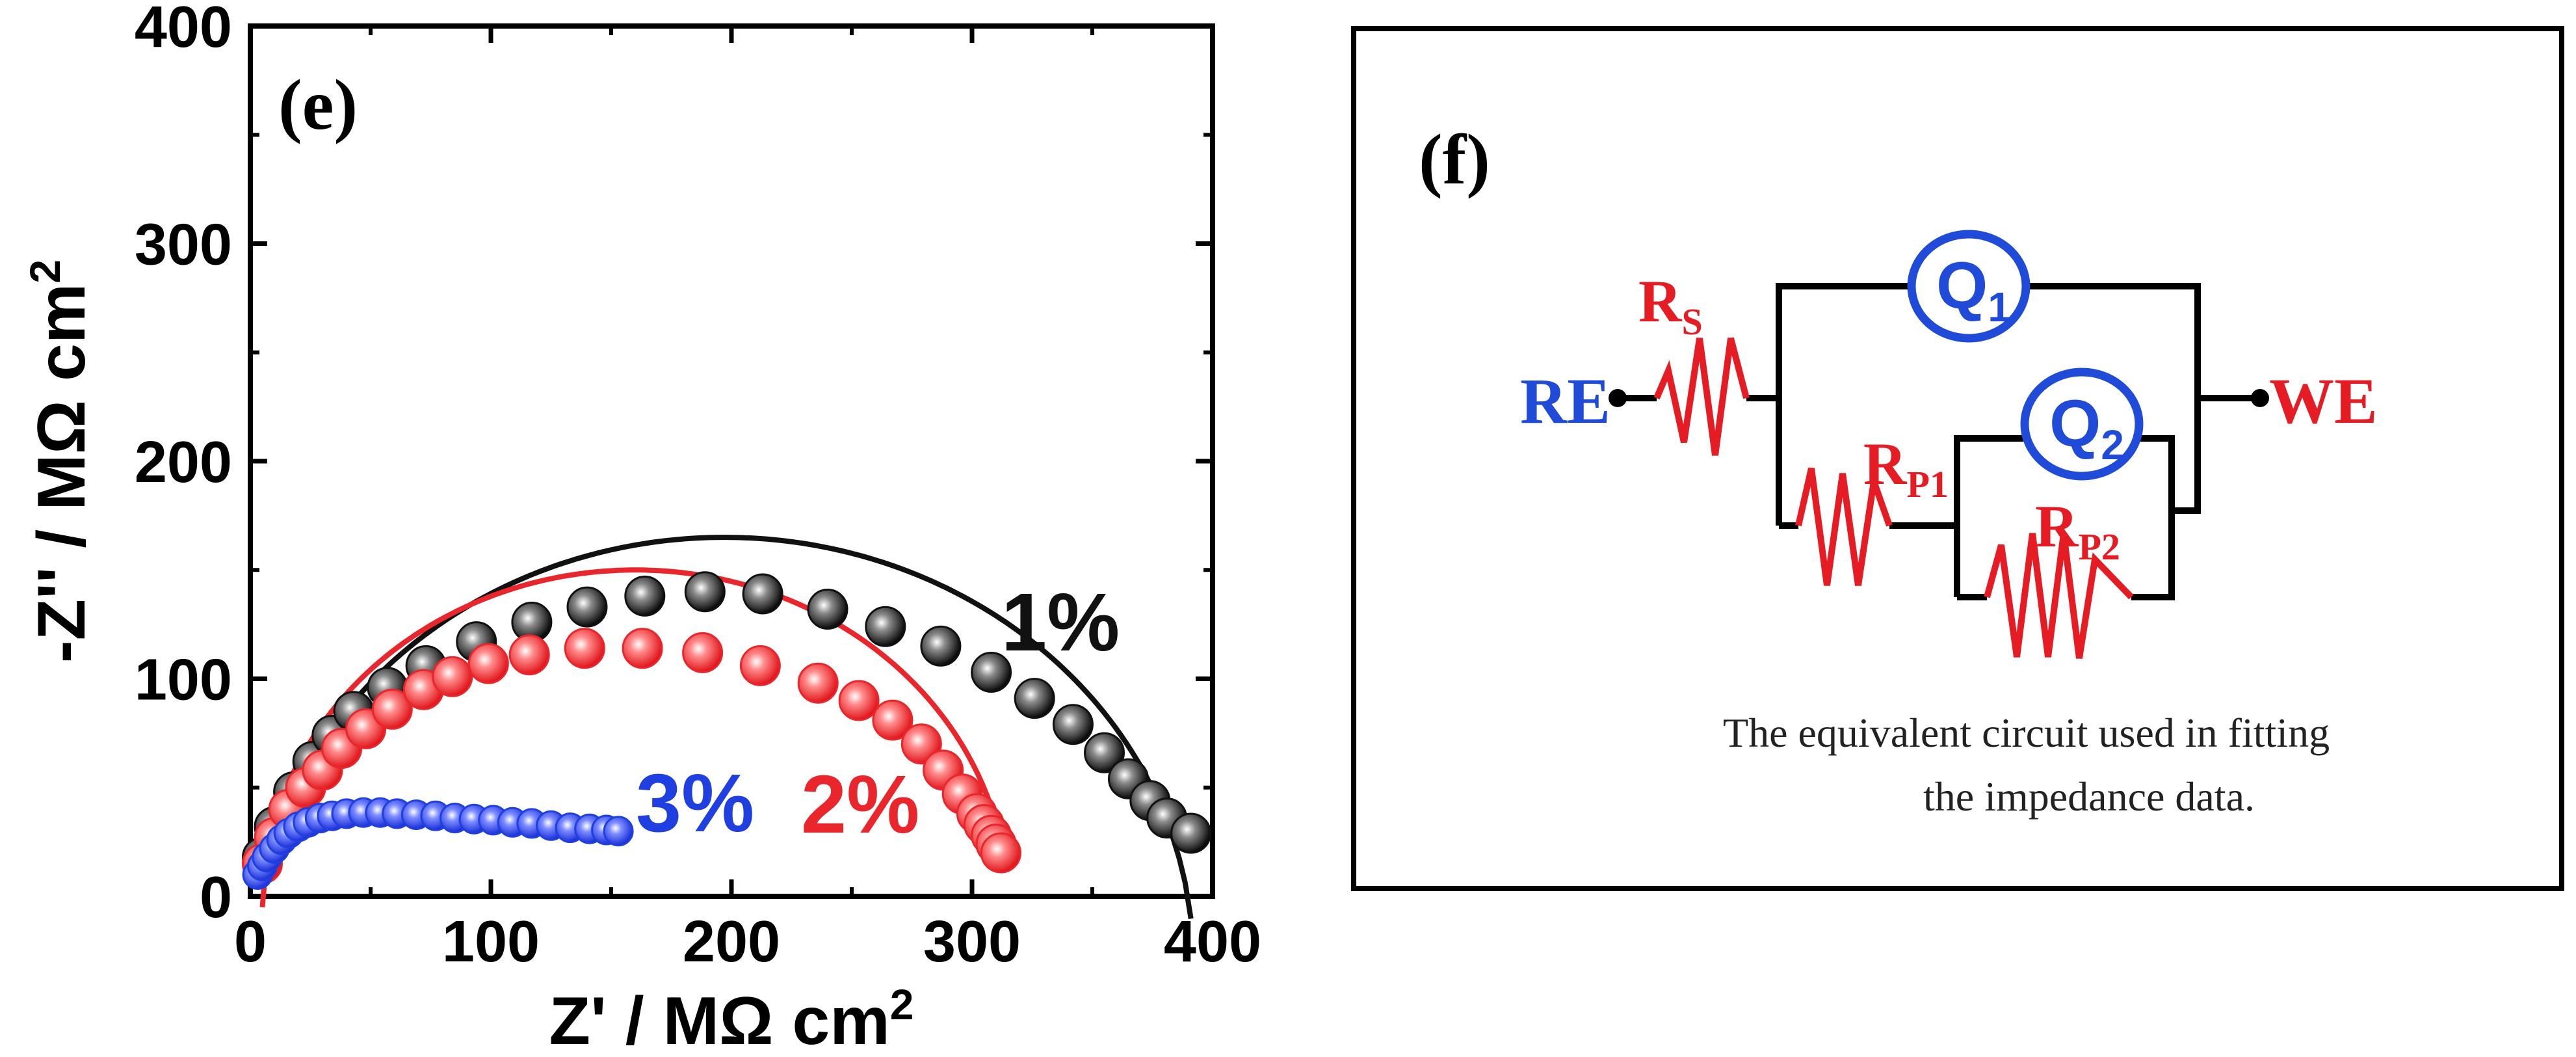 The image size is (2576, 1057). What do you see at coordinates (2026, 733) in the screenshot?
I see `caption-line-1: The equivalent circuit used in fitting` at bounding box center [2026, 733].